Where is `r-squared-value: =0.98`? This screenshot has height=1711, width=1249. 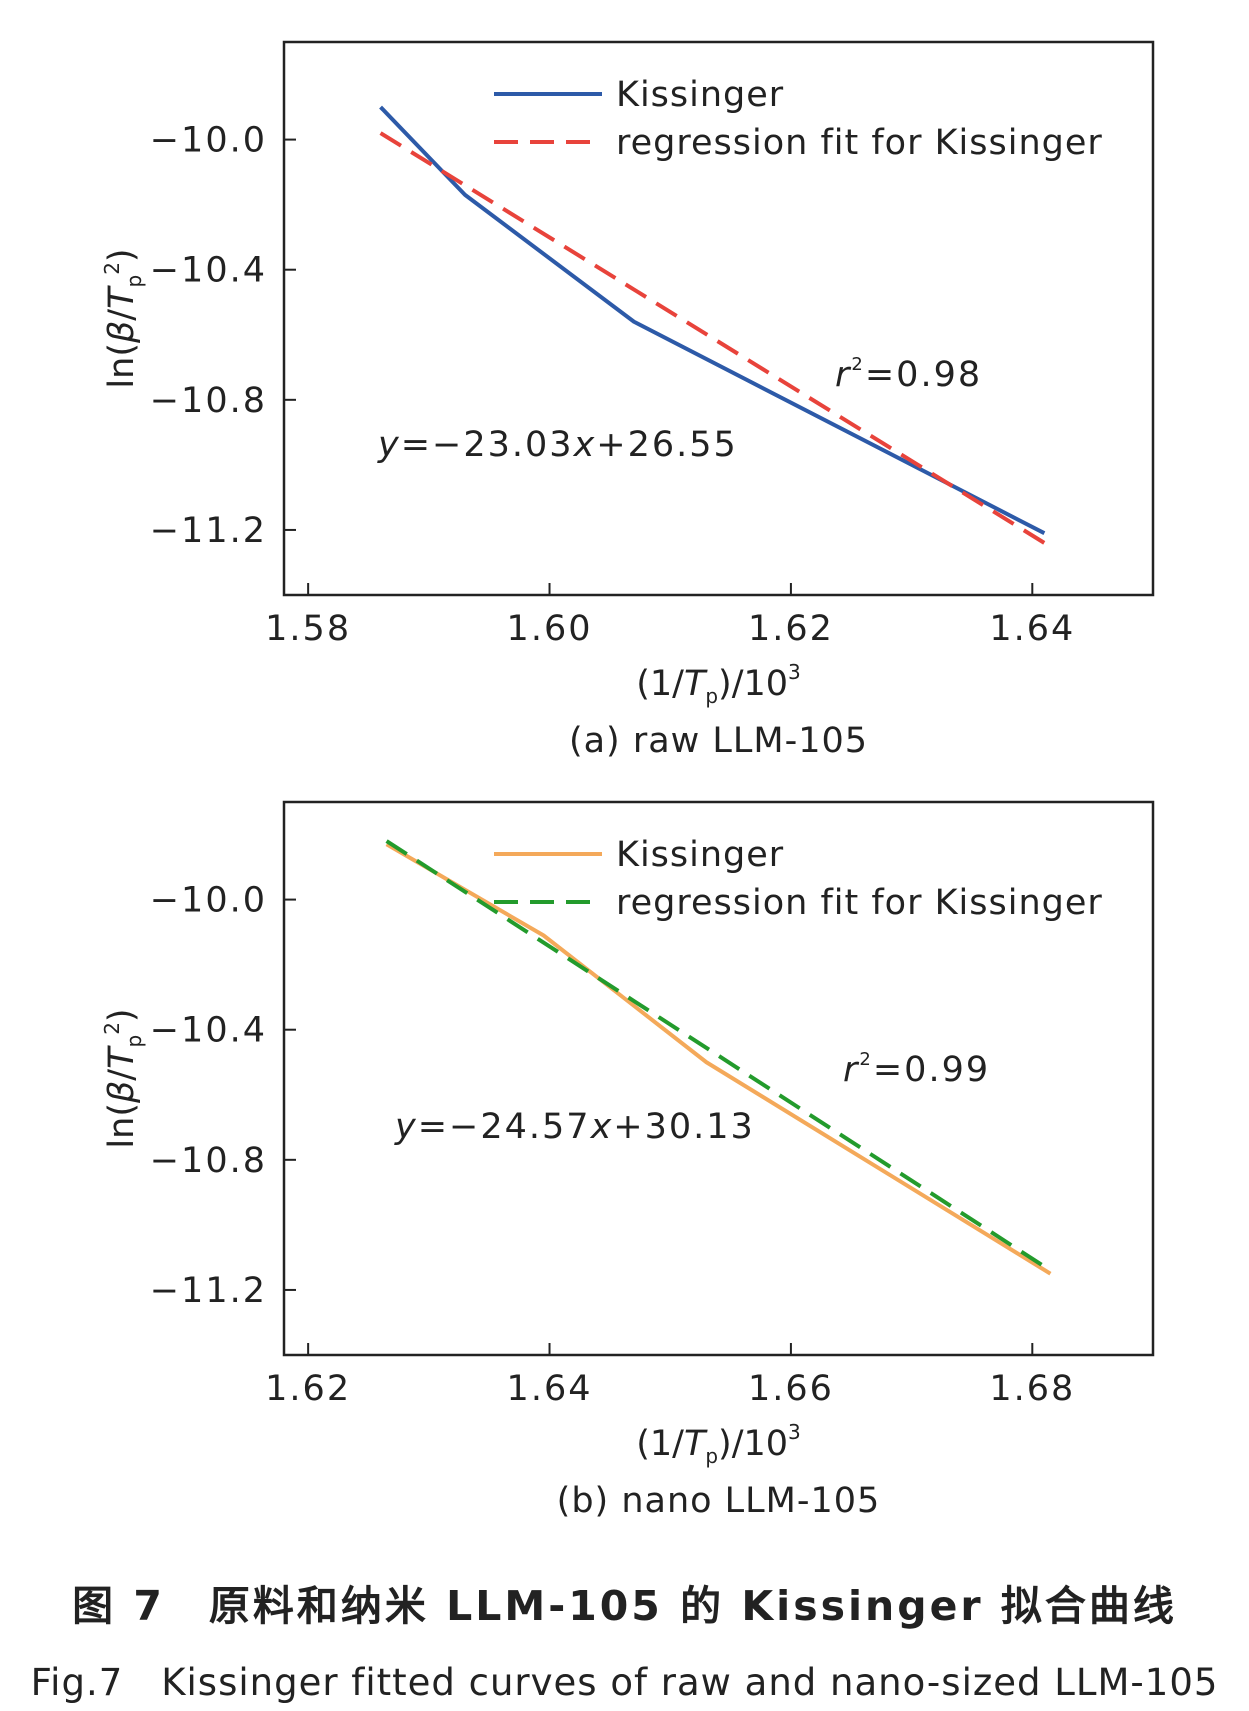 r-squared-value: =0.98 is located at coordinates (923, 375).